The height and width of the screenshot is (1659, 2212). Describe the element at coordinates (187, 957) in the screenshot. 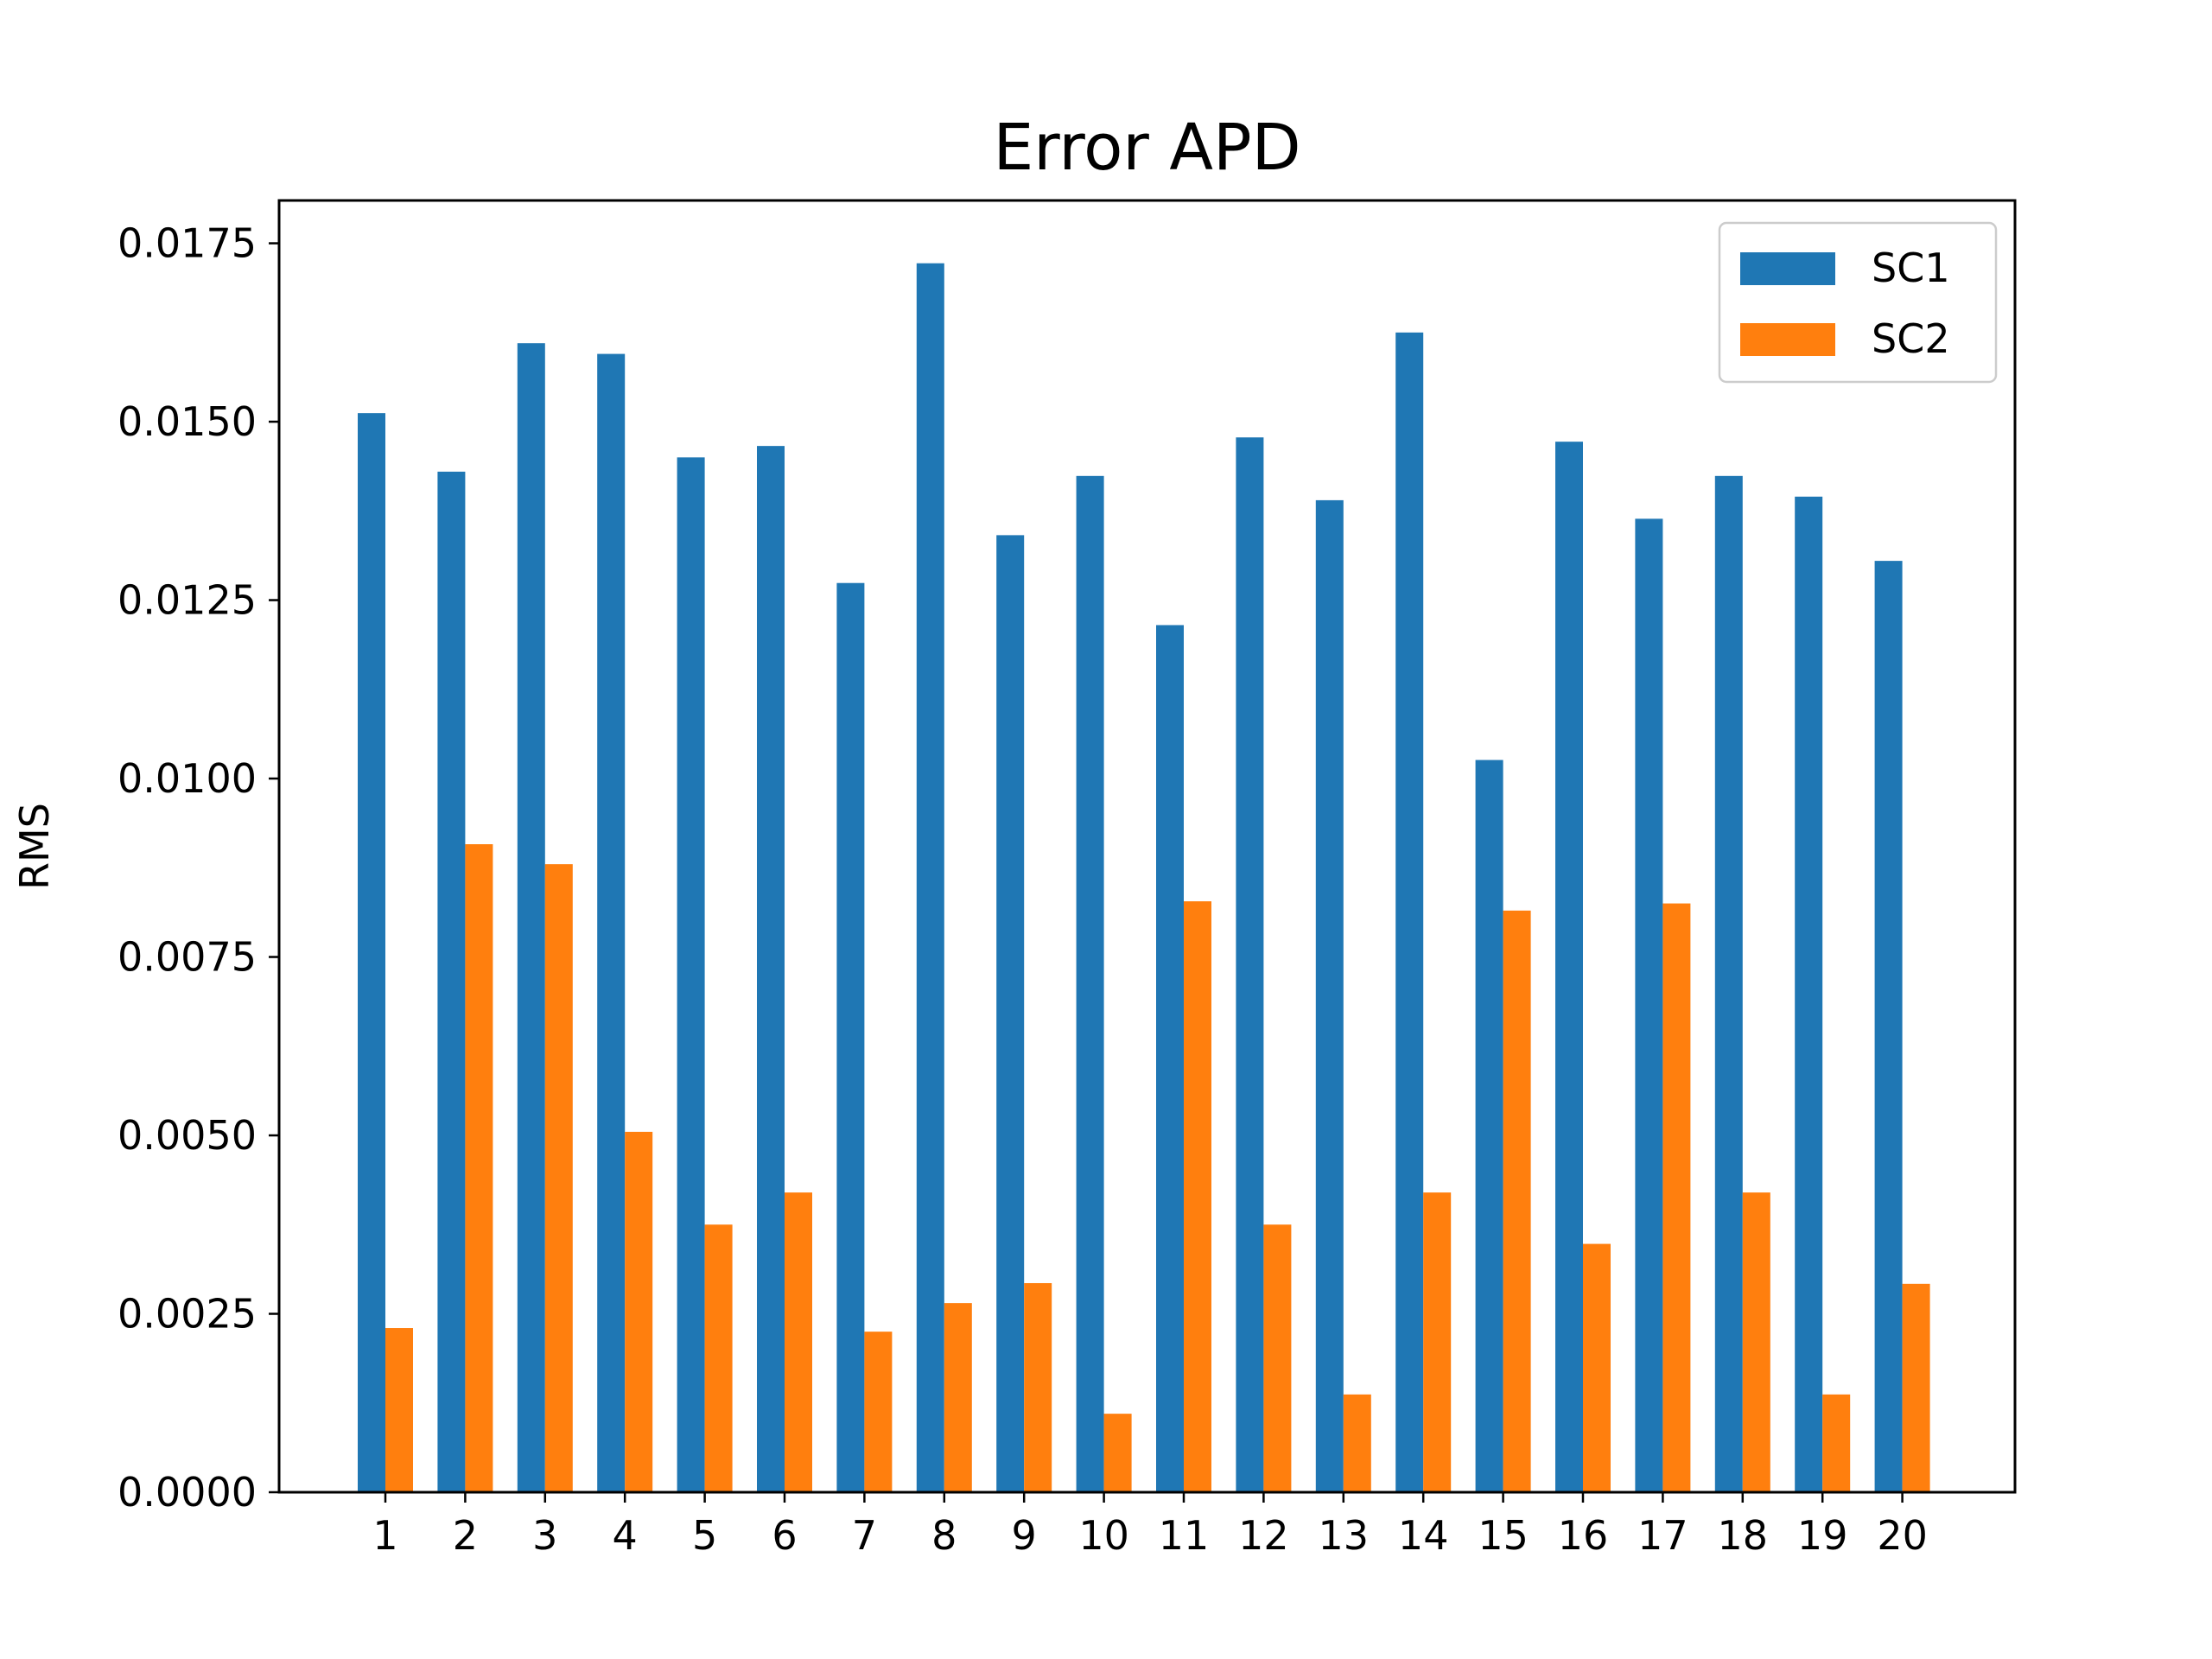

I see `y-tick-label: 0.0075` at that location.